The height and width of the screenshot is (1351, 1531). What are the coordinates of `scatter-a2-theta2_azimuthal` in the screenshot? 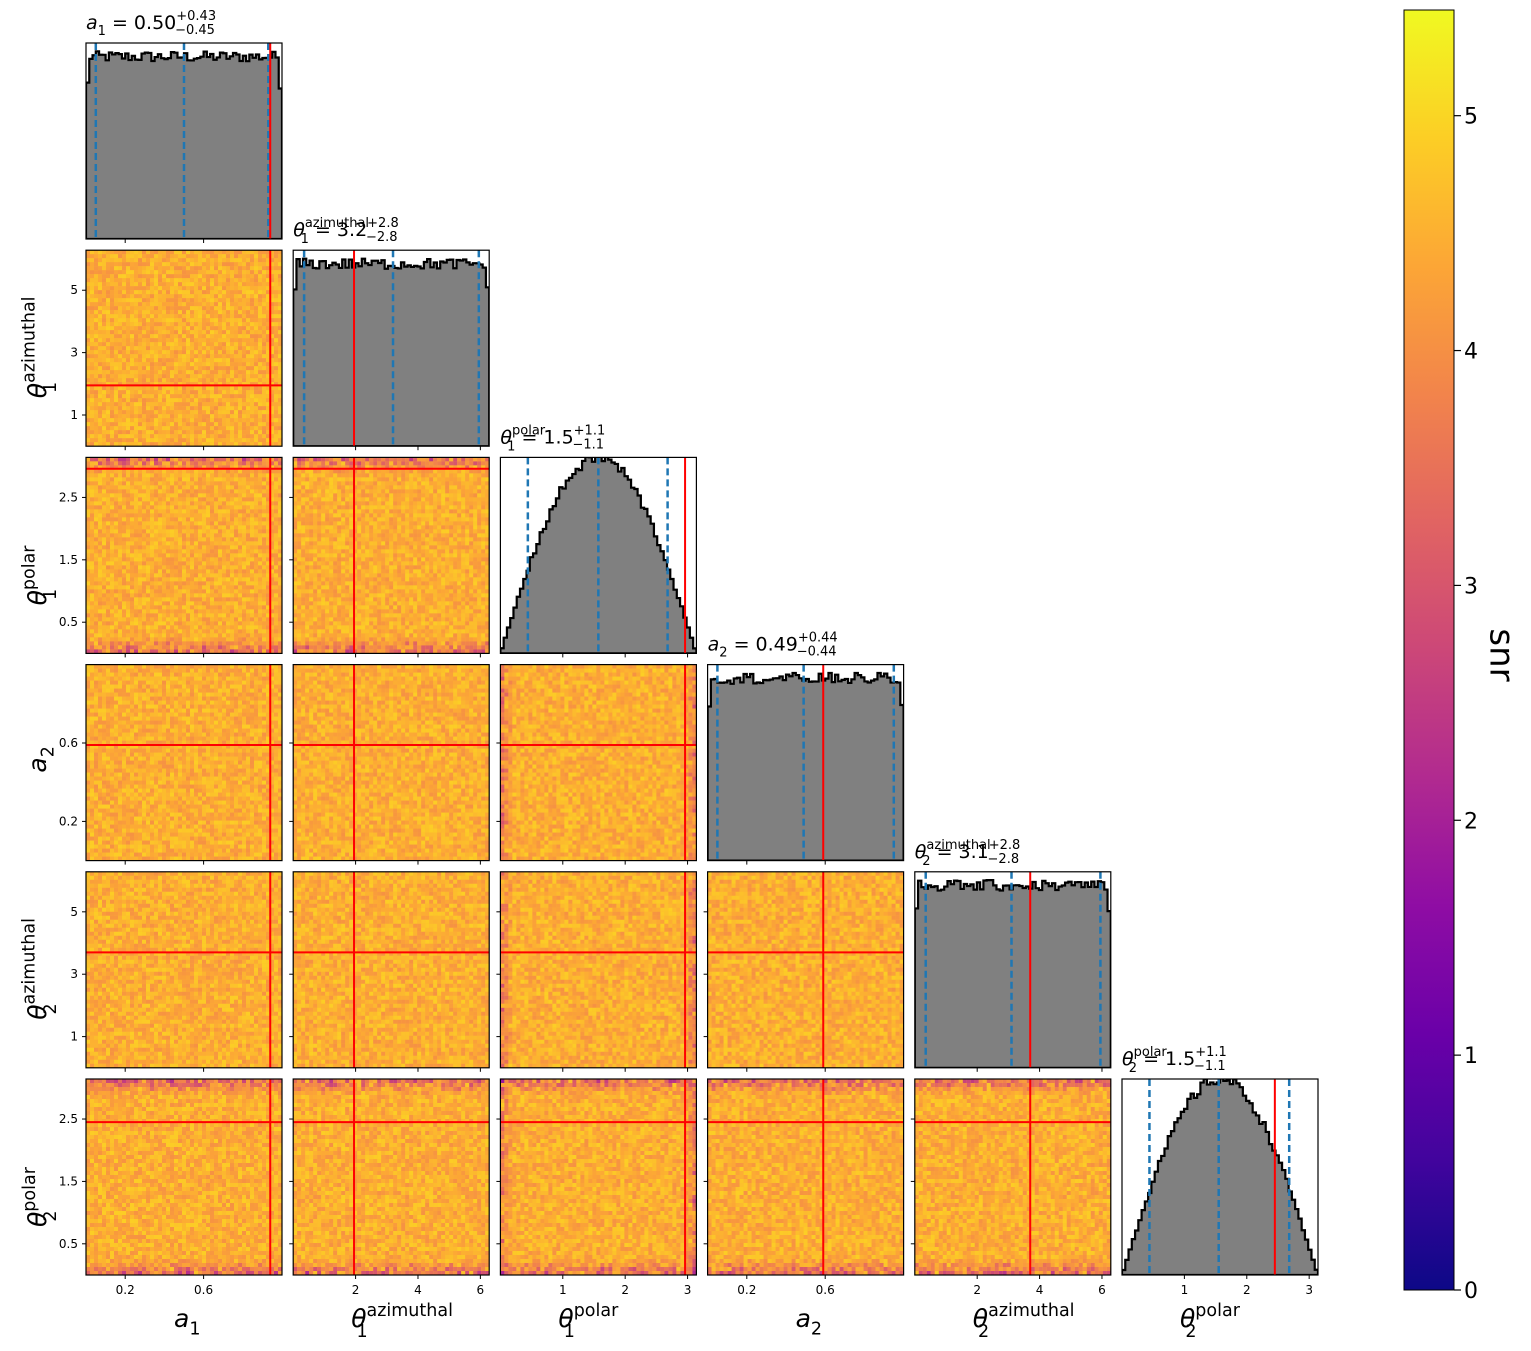 It's located at (804, 971).